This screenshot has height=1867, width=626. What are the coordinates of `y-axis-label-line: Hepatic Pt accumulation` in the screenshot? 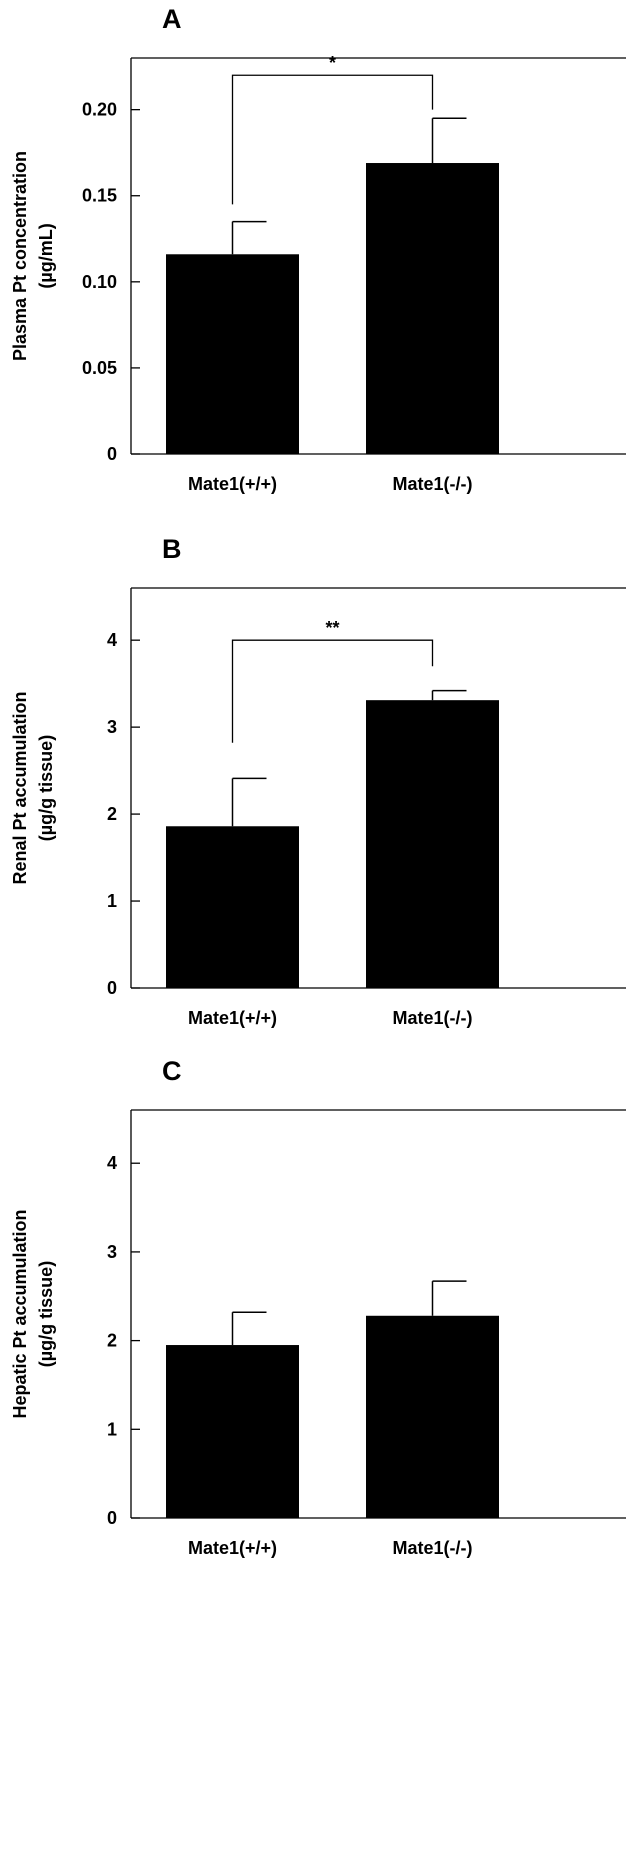 It's located at (20, 1313).